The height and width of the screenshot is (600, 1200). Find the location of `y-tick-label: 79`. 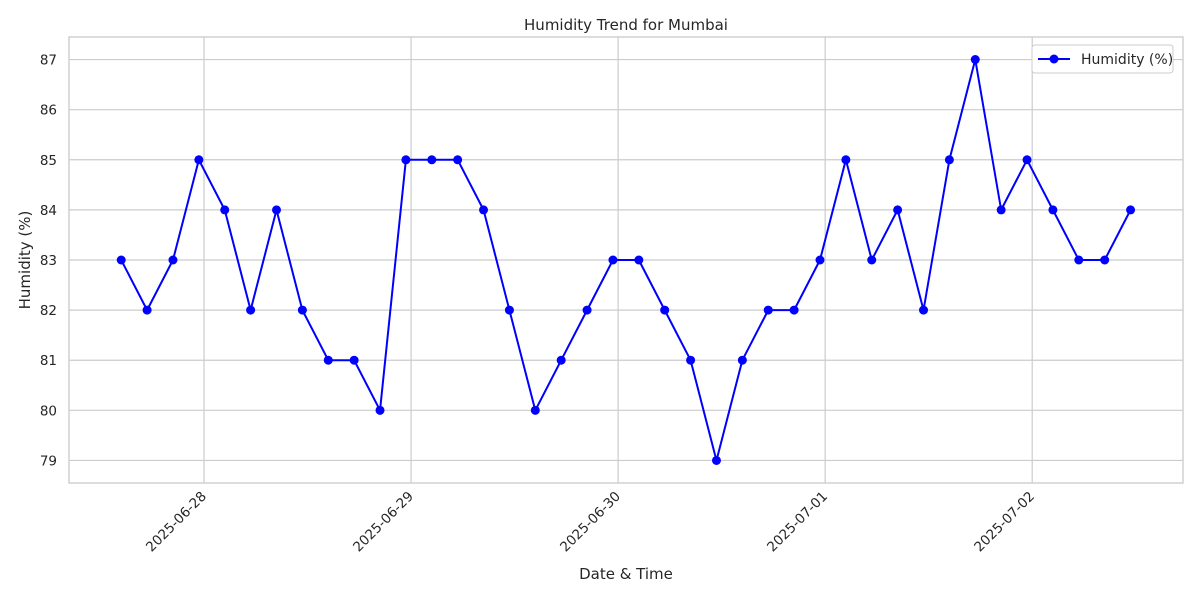

y-tick-label: 79 is located at coordinates (48, 461).